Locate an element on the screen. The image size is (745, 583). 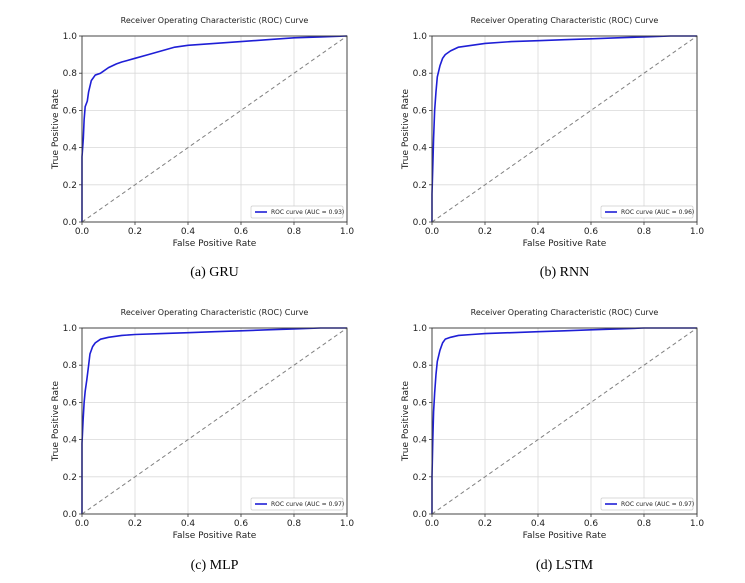
legend-label: ROC curve (AUC = 0.93) is located at coordinates (307, 212).